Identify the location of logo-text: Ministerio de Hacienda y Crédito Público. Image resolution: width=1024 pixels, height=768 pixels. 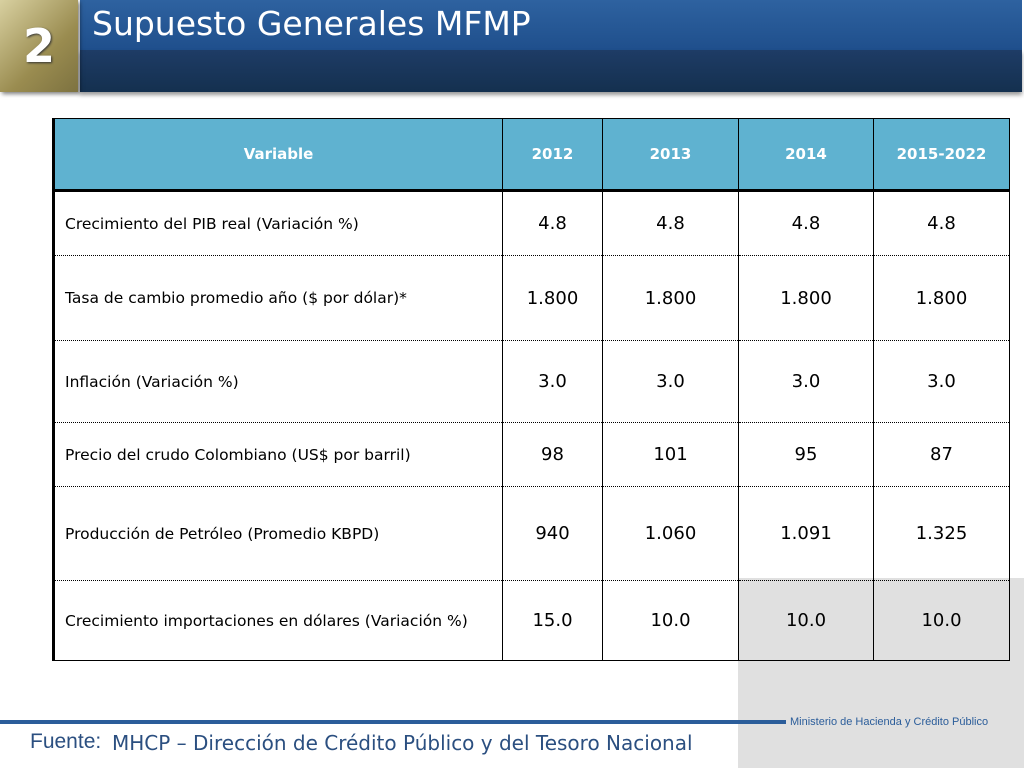
(889, 722).